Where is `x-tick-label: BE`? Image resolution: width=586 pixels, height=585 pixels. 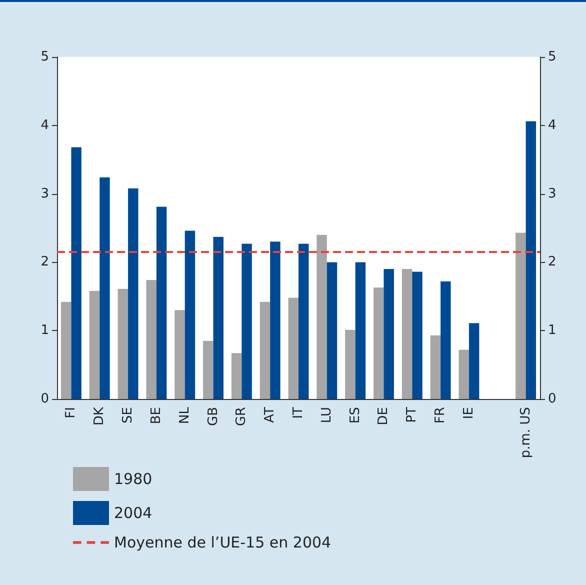
x-tick-label: BE is located at coordinates (156, 415).